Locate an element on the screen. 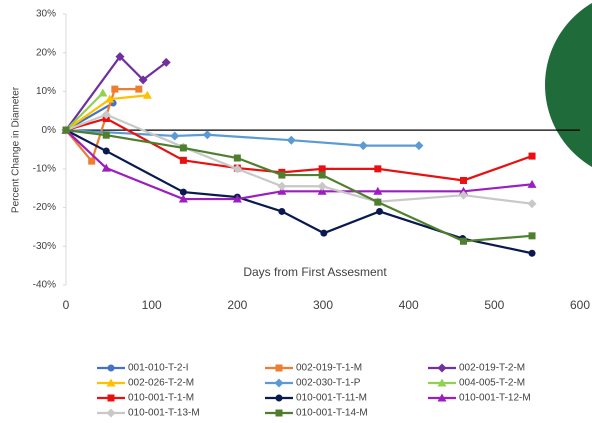 The image size is (592, 423). legend-label: 010-001-T-13-M is located at coordinates (164, 413).